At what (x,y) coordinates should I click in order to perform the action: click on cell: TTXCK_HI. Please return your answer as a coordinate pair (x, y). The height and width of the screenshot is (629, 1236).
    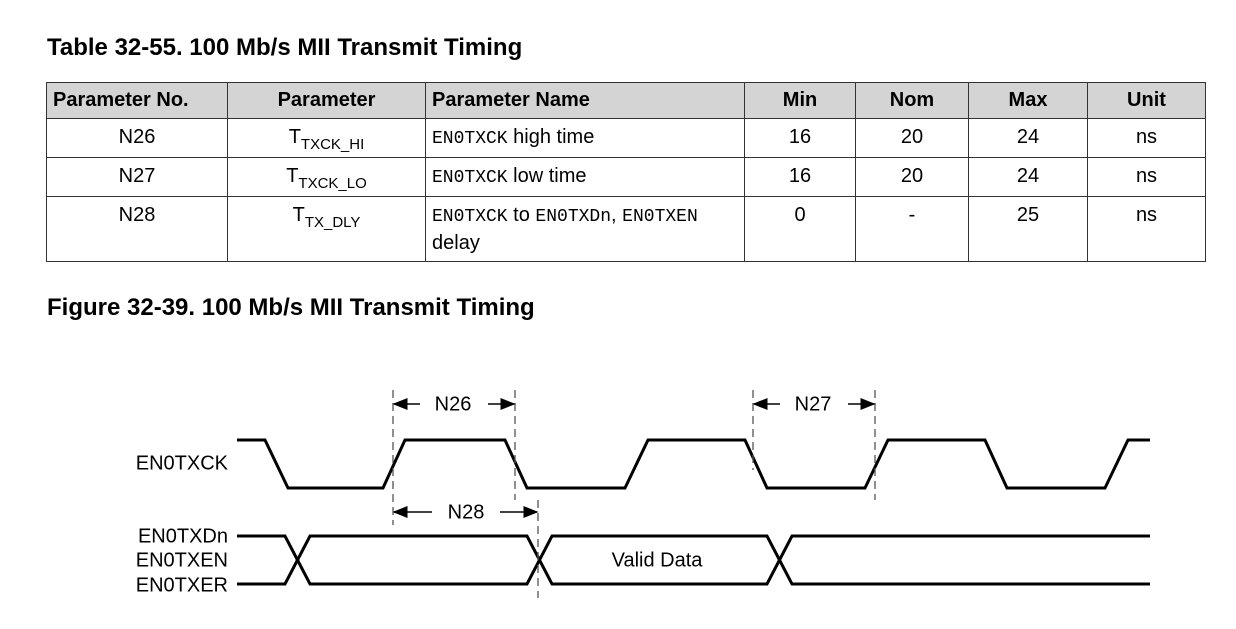
    Looking at the image, I should click on (326, 138).